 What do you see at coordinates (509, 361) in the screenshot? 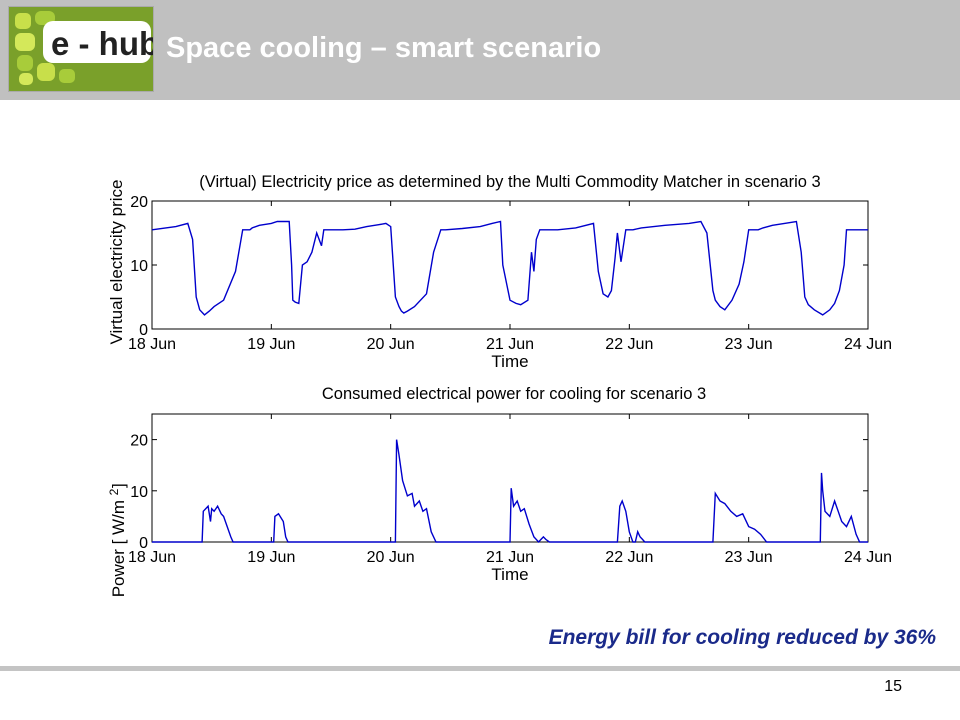
I see `price-chart-xlabel: Time` at bounding box center [509, 361].